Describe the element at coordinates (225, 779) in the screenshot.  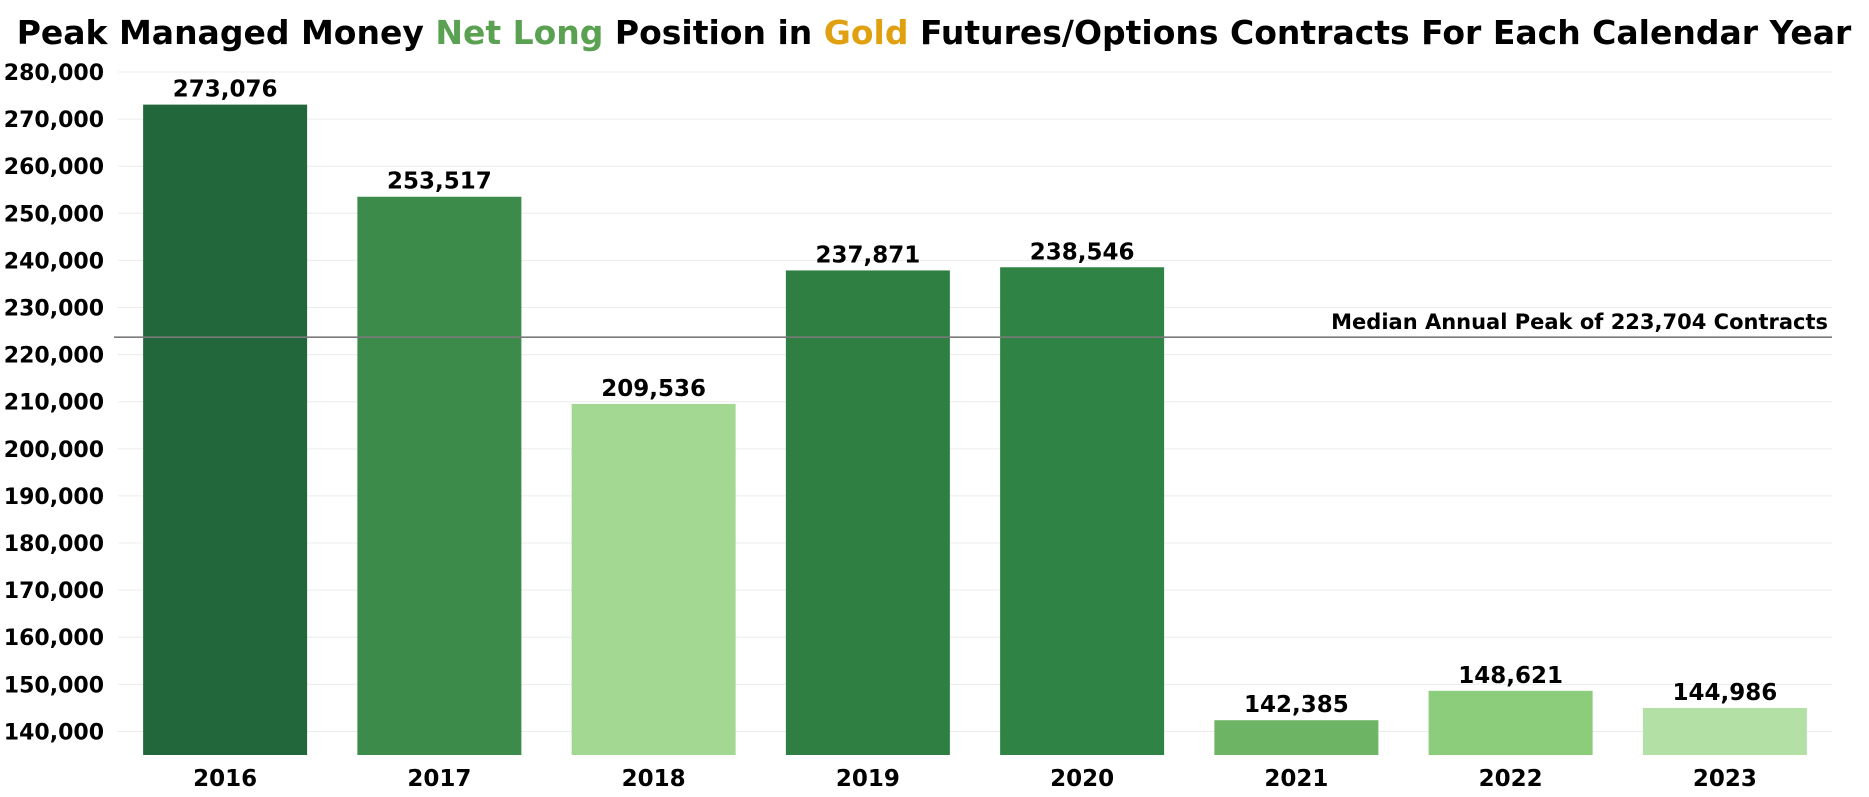
I see `x-category-label: 2016` at that location.